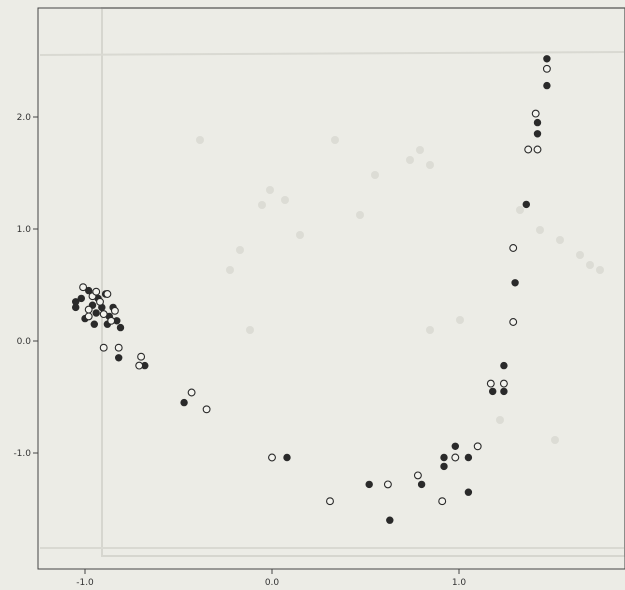  What do you see at coordinates (24, 118) in the screenshot?
I see `y-tick-label: 2.0` at bounding box center [24, 118].